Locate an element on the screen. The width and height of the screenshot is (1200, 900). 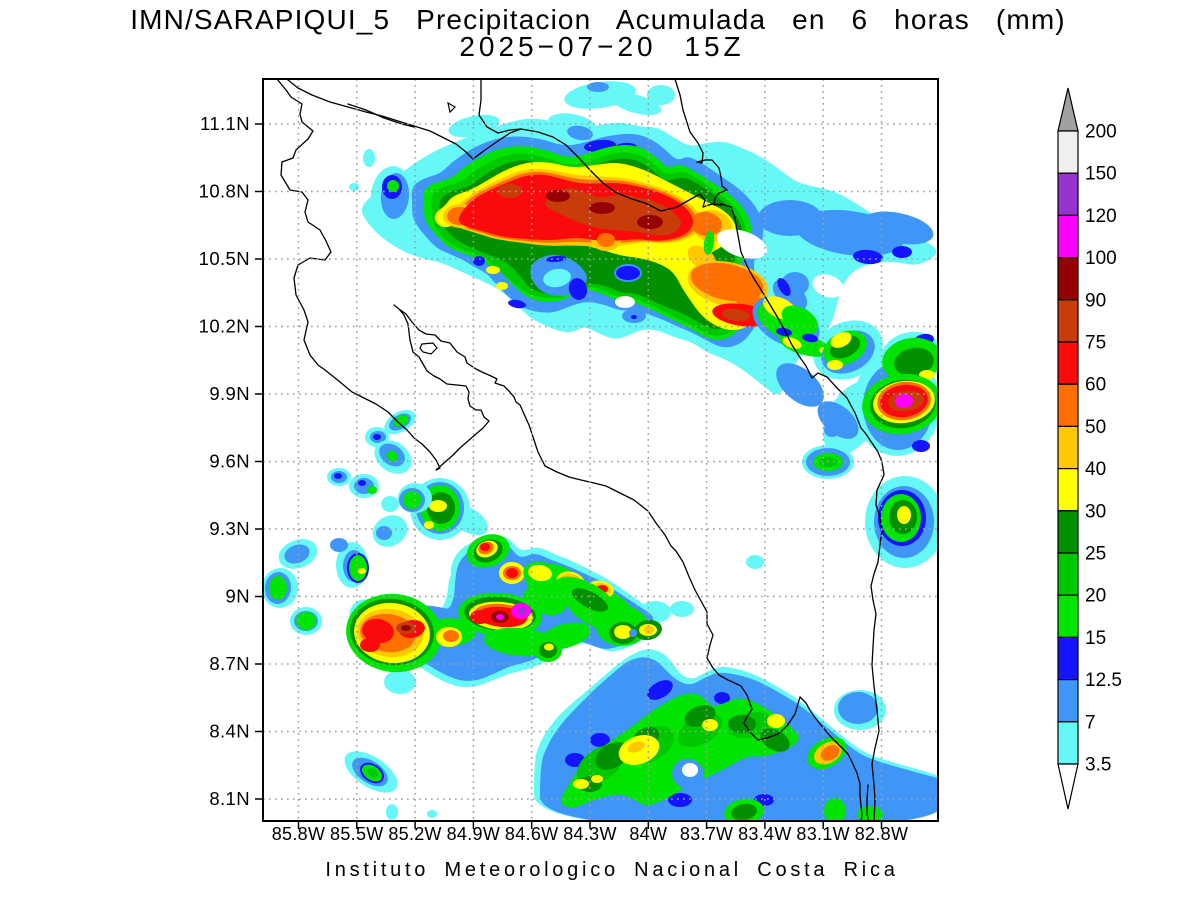
svg-text: 15 is located at coordinates (1095, 638).